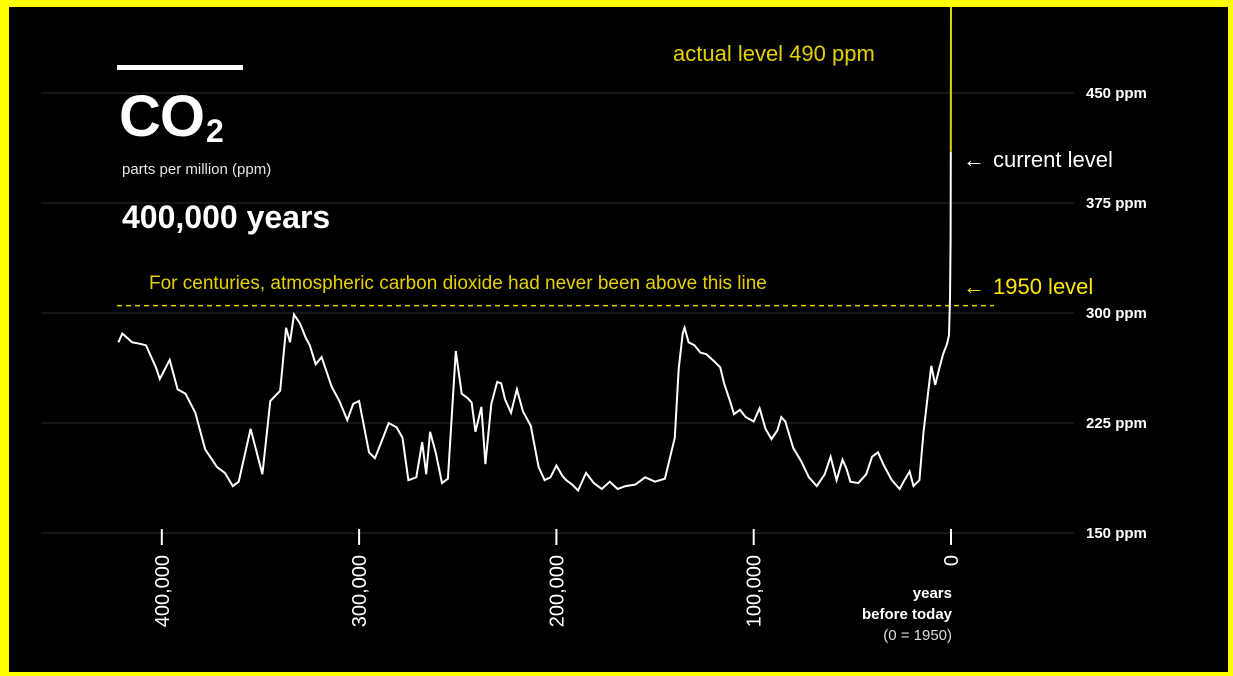  What do you see at coordinates (1116, 203) in the screenshot?
I see `y-tick-label-375: 375 ppm` at bounding box center [1116, 203].